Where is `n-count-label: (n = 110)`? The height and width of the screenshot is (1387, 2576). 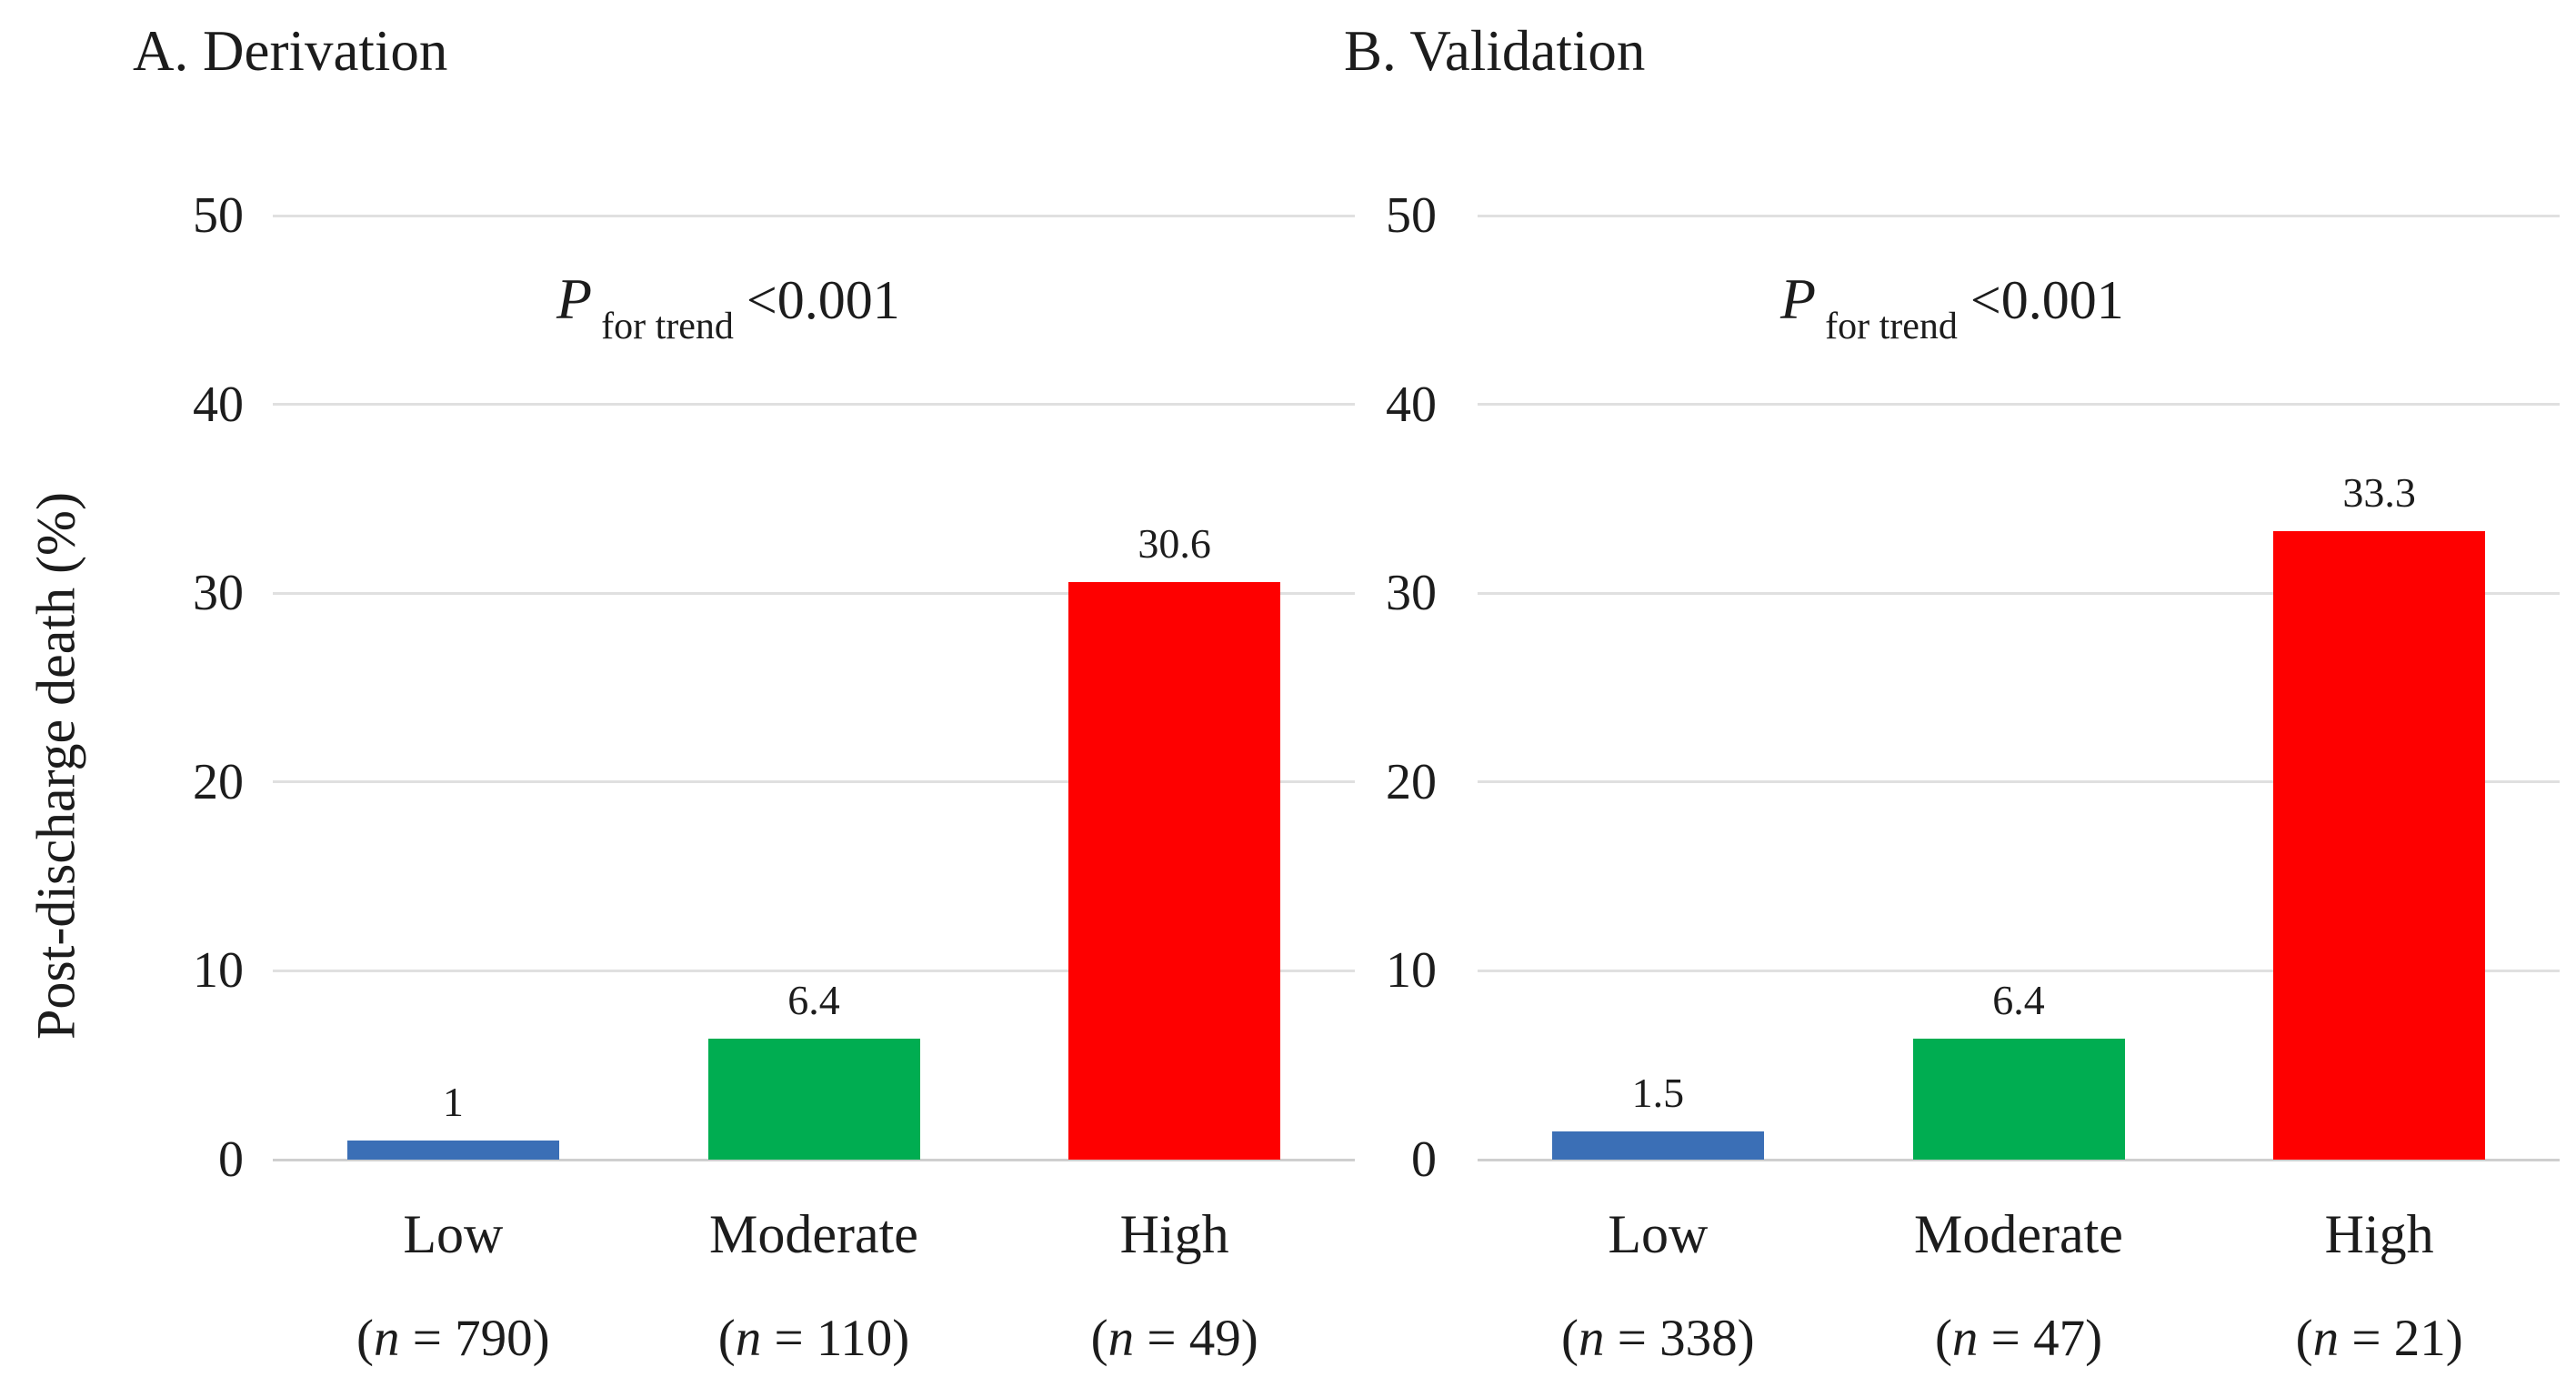
n-count-label: (n = 110) is located at coordinates (813, 1339).